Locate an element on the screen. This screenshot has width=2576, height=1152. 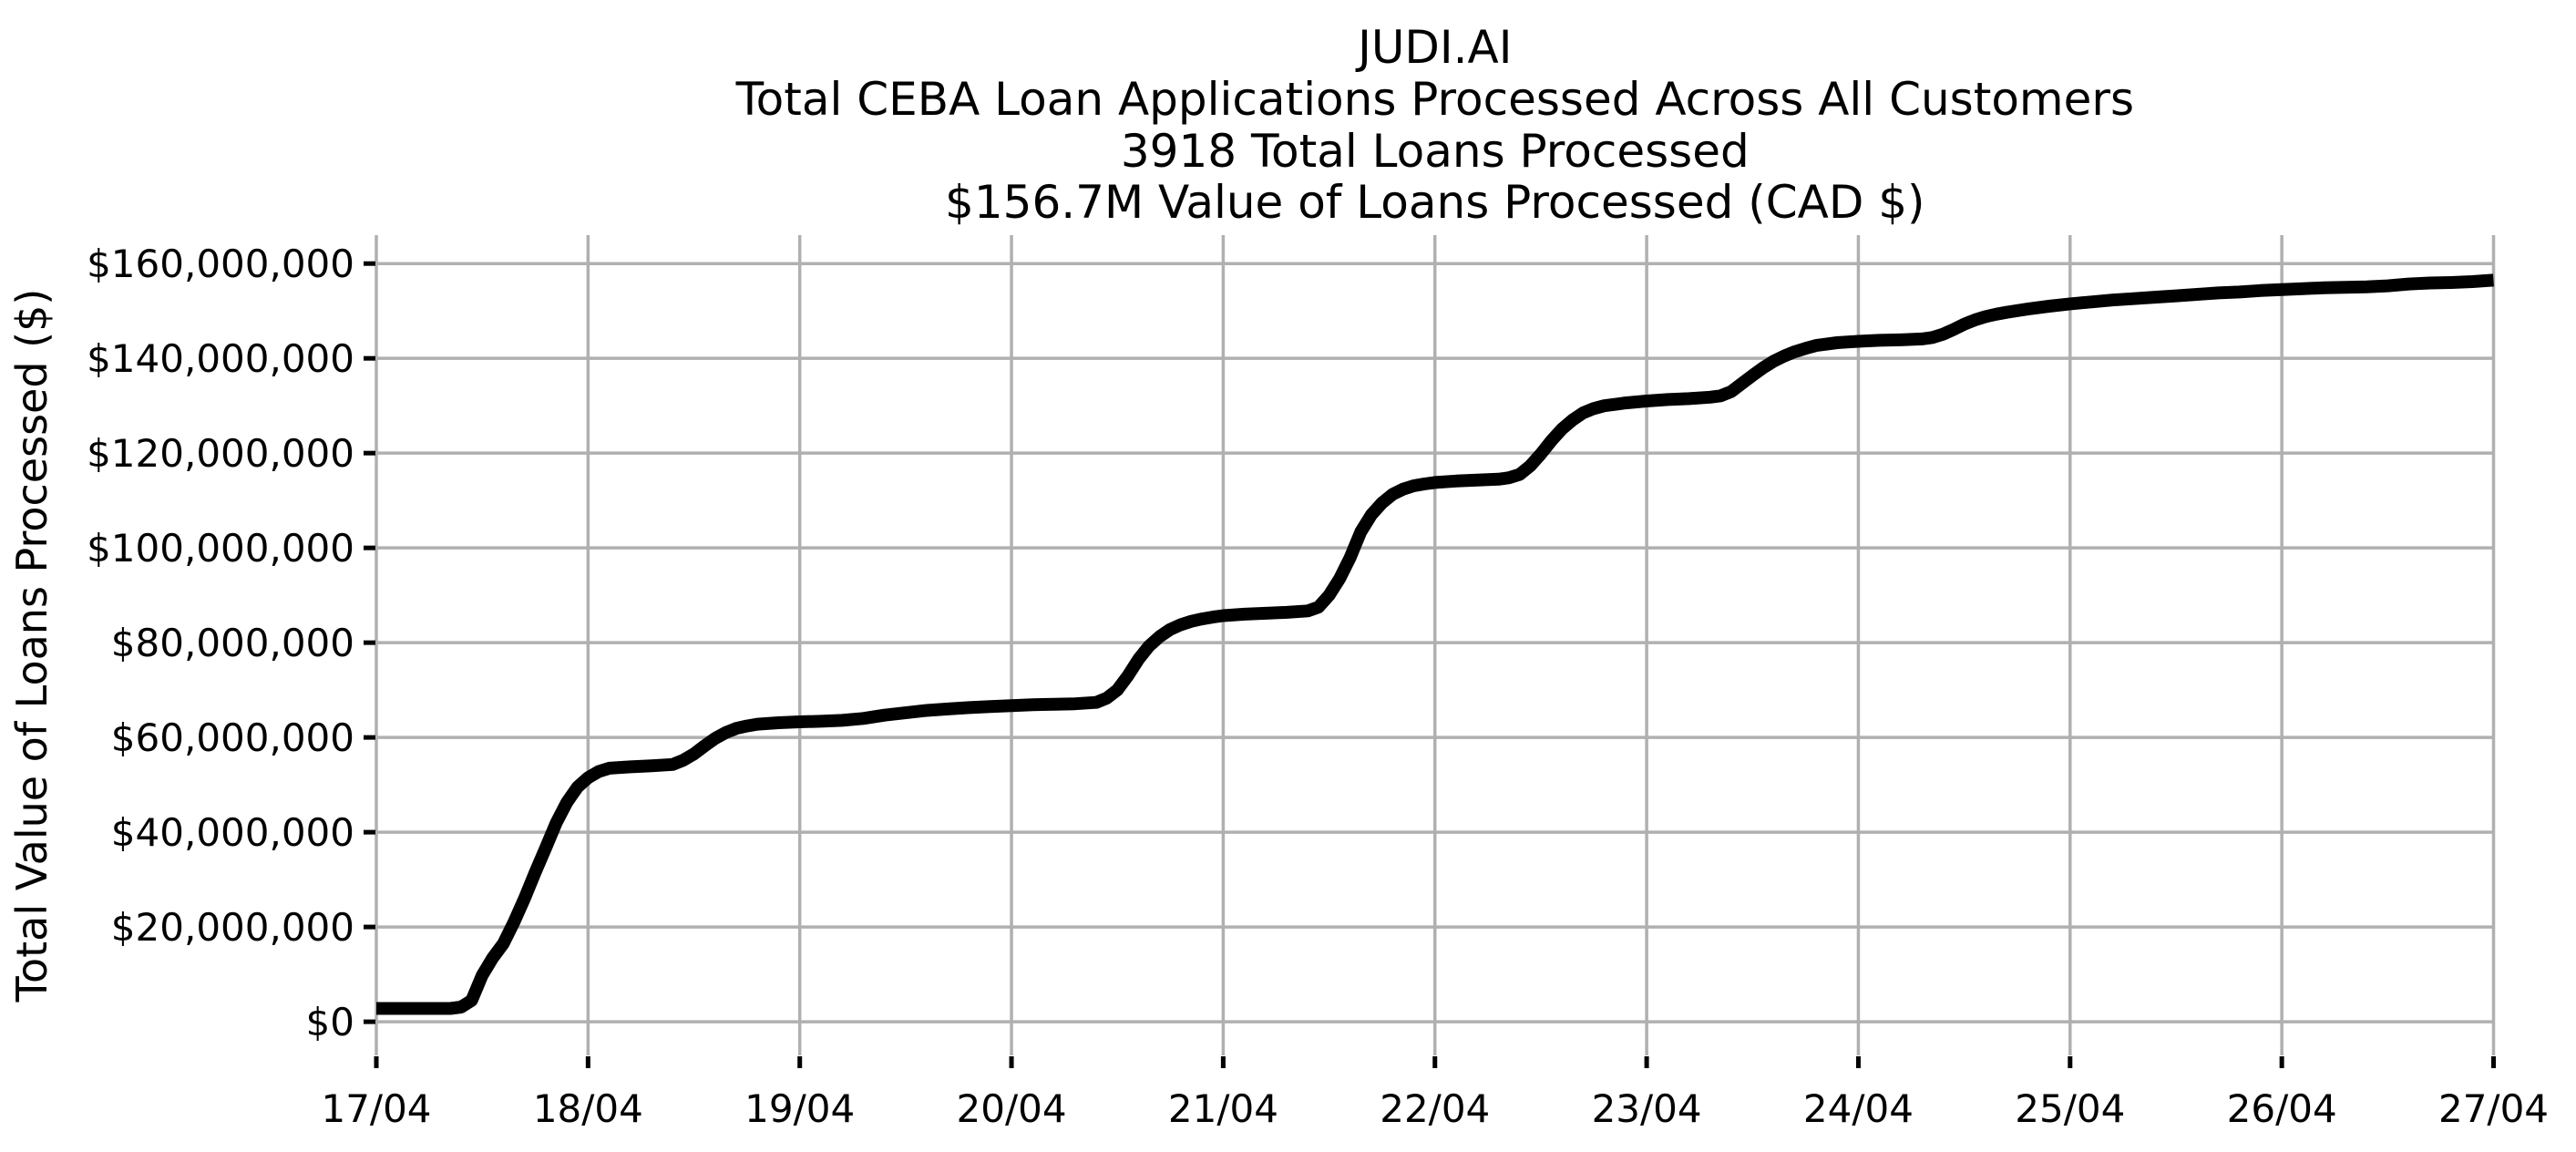
x-tick-label: 24/04 is located at coordinates (1859, 1108).